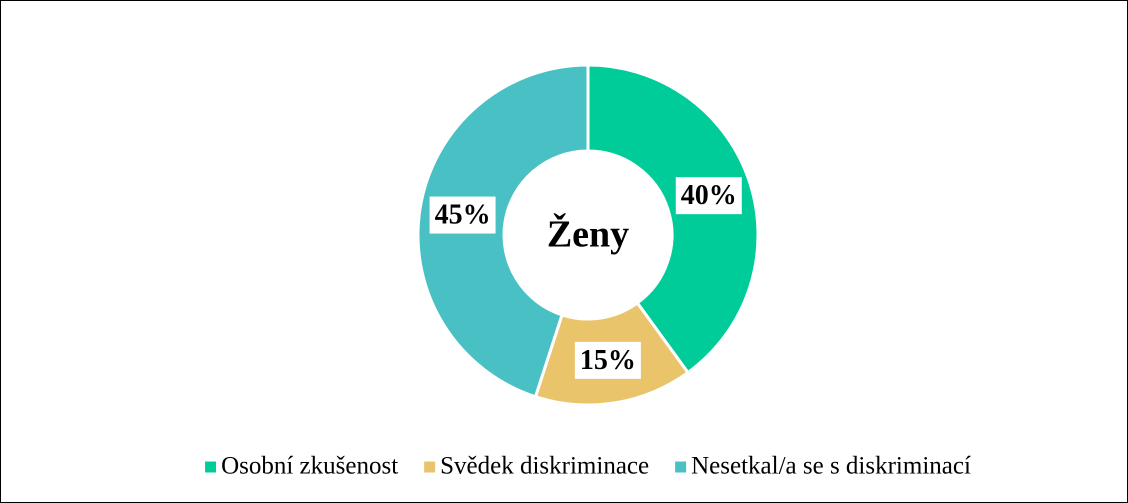 This screenshot has height=503, width=1128. What do you see at coordinates (831, 466) in the screenshot?
I see `legend-label: Nesetkal/a se s diskriminací` at bounding box center [831, 466].